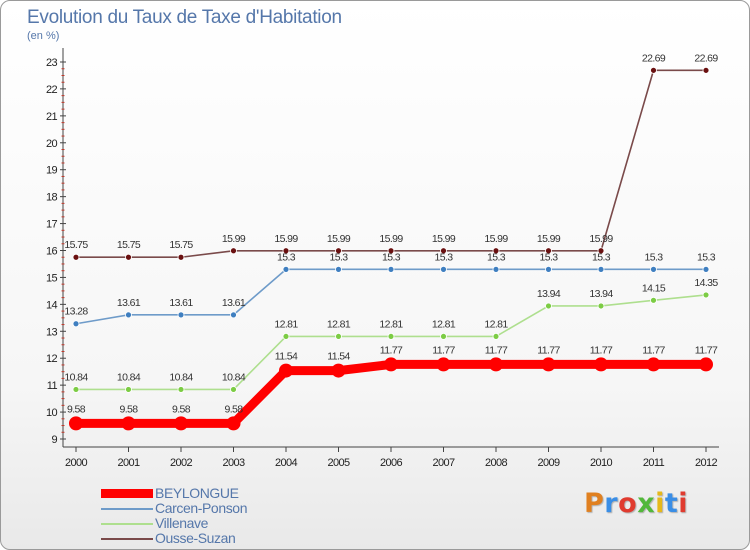 The image size is (750, 550). Describe the element at coordinates (52, 413) in the screenshot. I see `y-tick-label: 10` at that location.